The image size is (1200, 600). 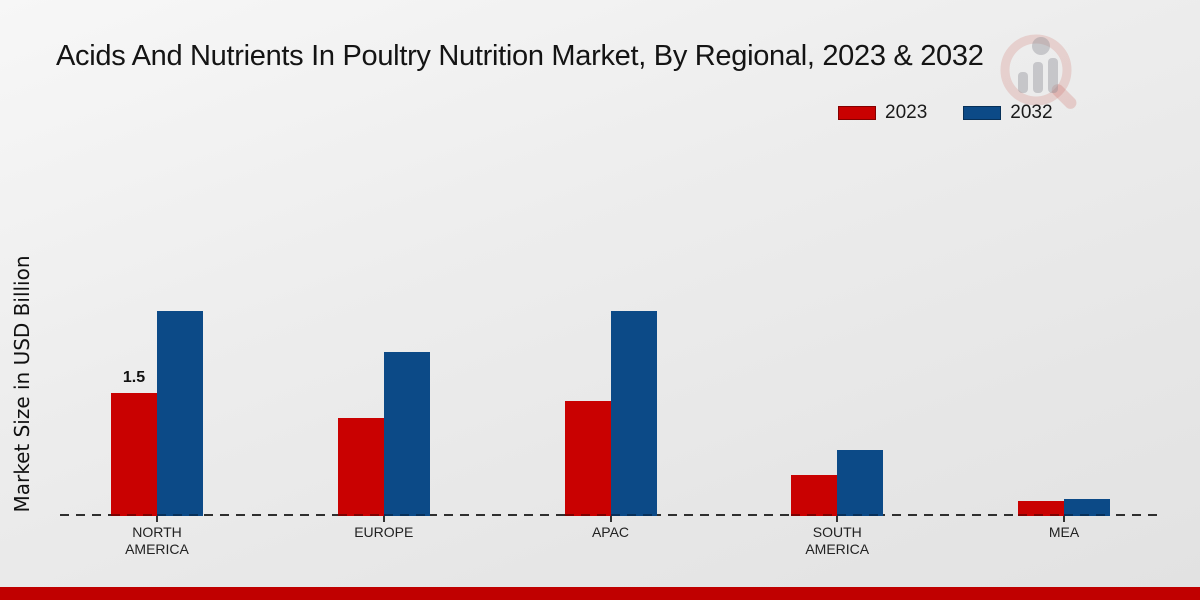 I want to click on legend-label-2023: 2023, so click(x=906, y=112).